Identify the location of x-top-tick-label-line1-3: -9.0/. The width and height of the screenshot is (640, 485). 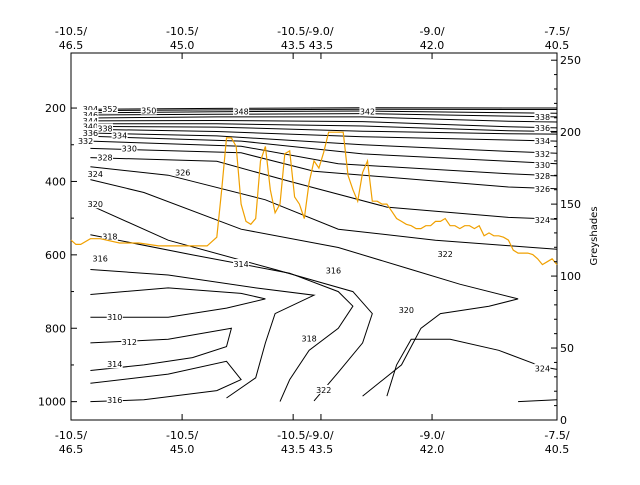
(320, 31).